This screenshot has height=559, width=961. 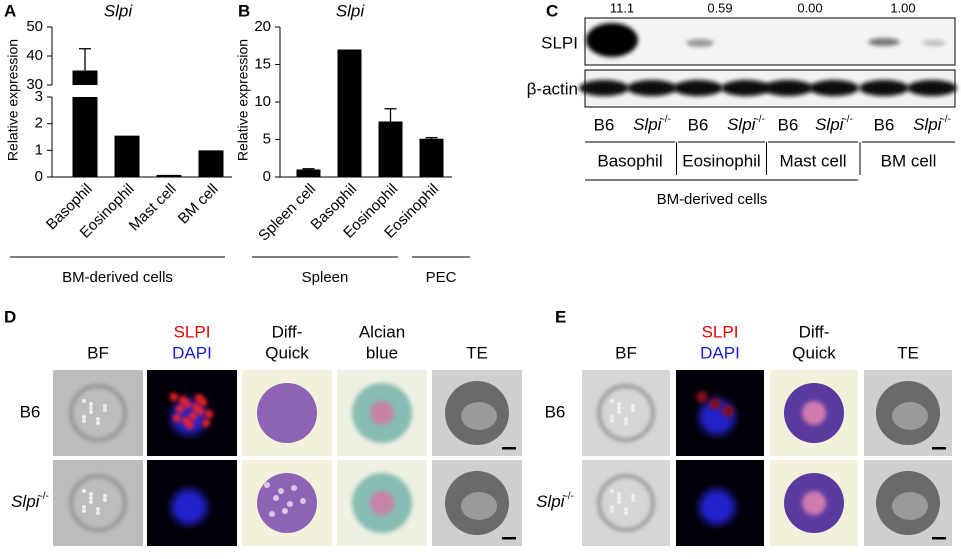 What do you see at coordinates (809, 7) in the screenshot?
I see `quantification: 0.00` at bounding box center [809, 7].